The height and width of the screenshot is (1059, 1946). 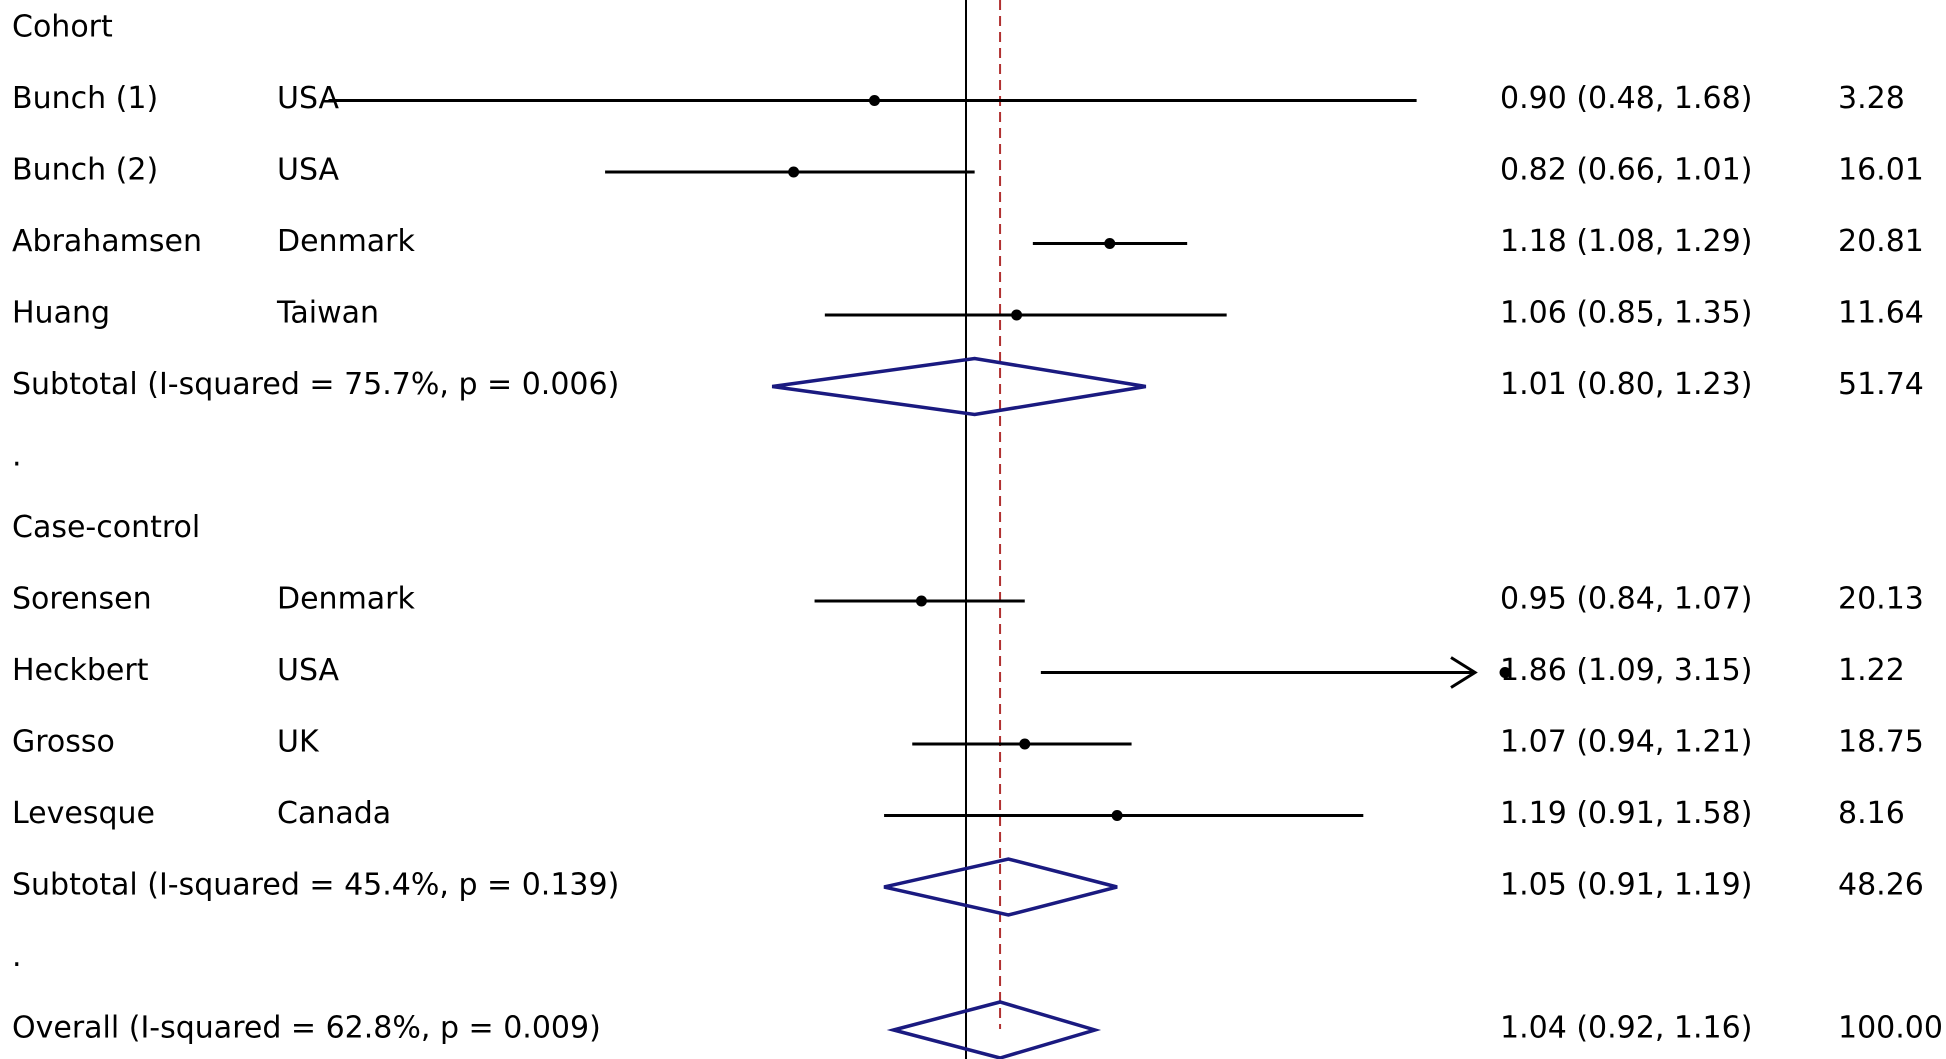 I want to click on study-name: Levesque, so click(x=83, y=813).